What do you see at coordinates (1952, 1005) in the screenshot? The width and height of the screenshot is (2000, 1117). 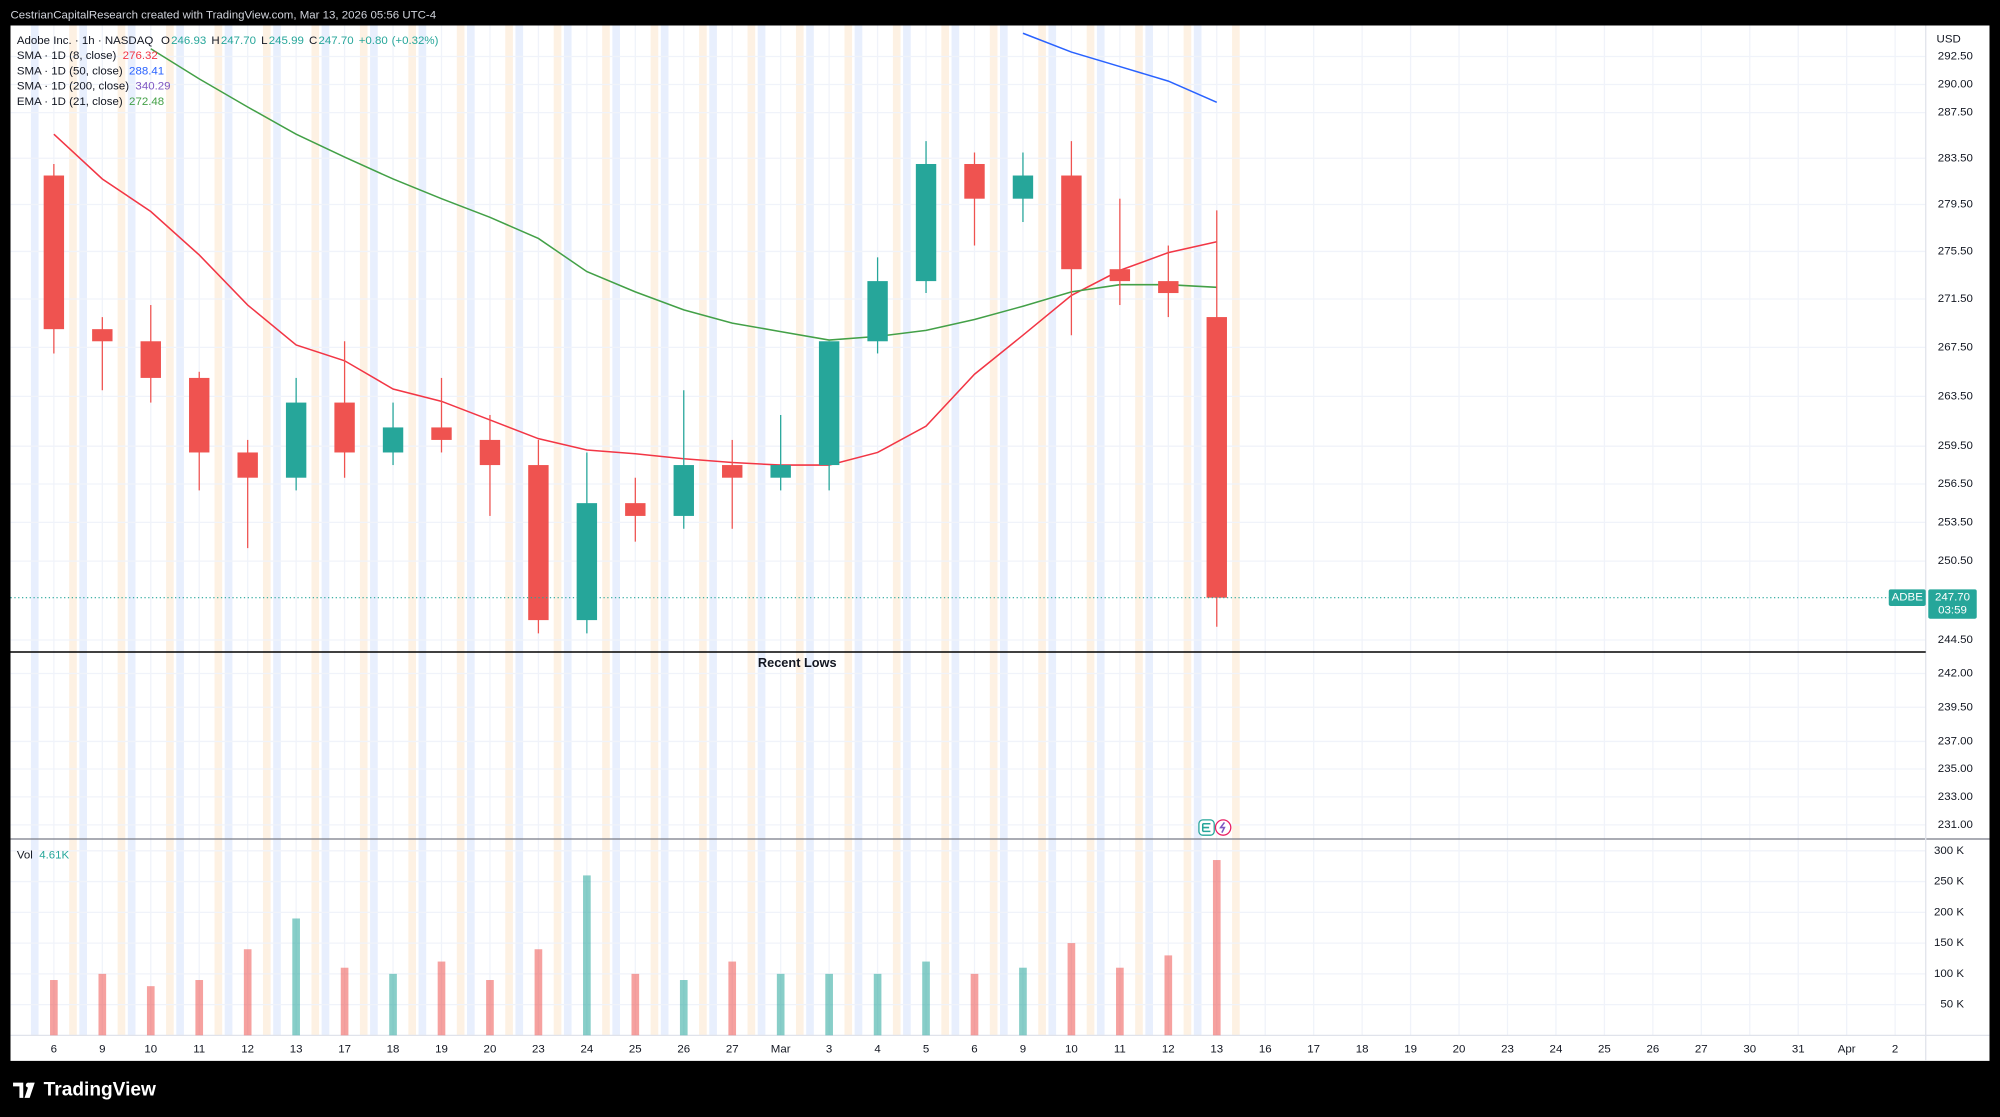 I see `volume-tick-label: 50 K` at bounding box center [1952, 1005].